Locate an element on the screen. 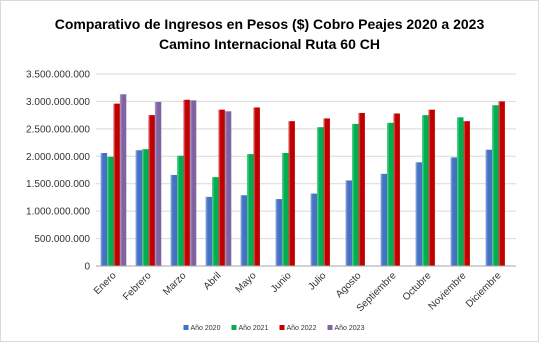 This screenshot has height=342, width=539. y-tick-label: 2.500.000.000 is located at coordinates (58, 129).